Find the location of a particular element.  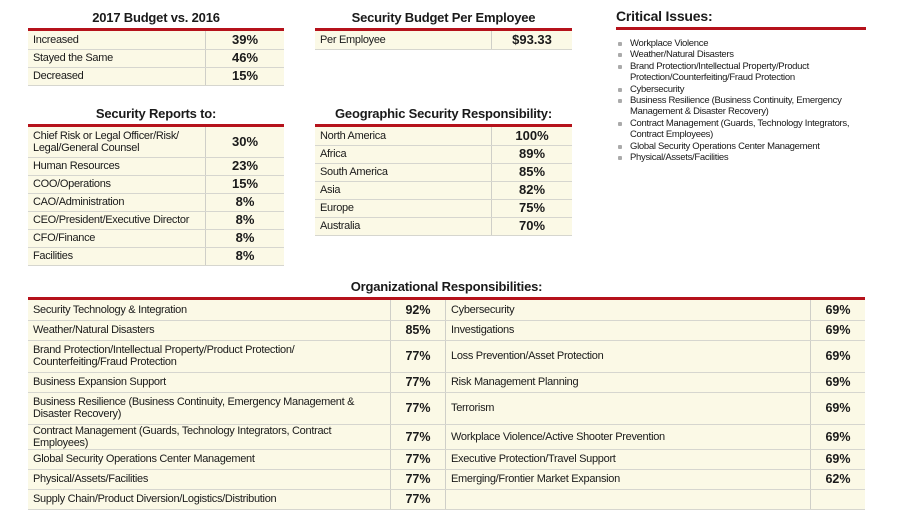

table-row: Decreased 15% is located at coordinates (156, 76).